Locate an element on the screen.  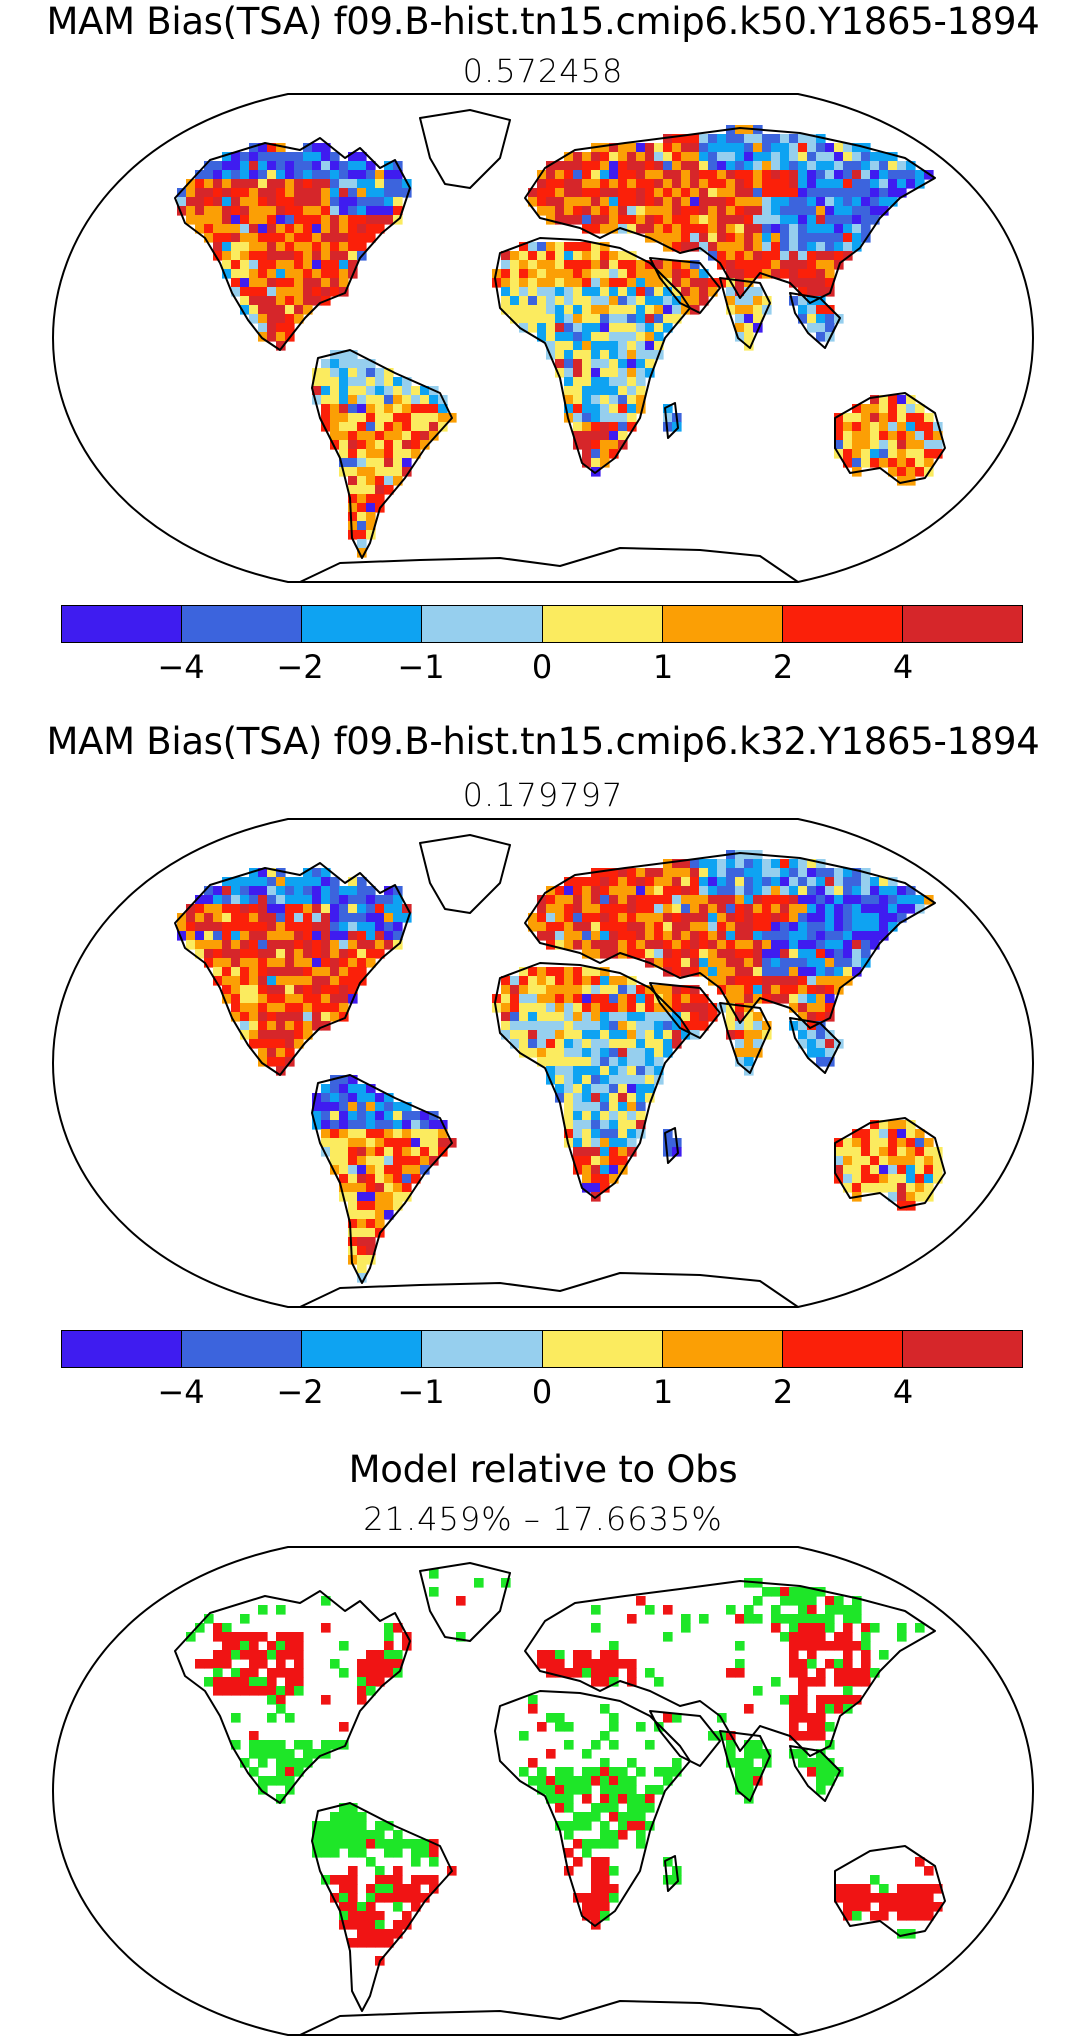
panel-1-colorbar-ticks: −4 −2 −1 0 1 2 4 is located at coordinates (543, 668).